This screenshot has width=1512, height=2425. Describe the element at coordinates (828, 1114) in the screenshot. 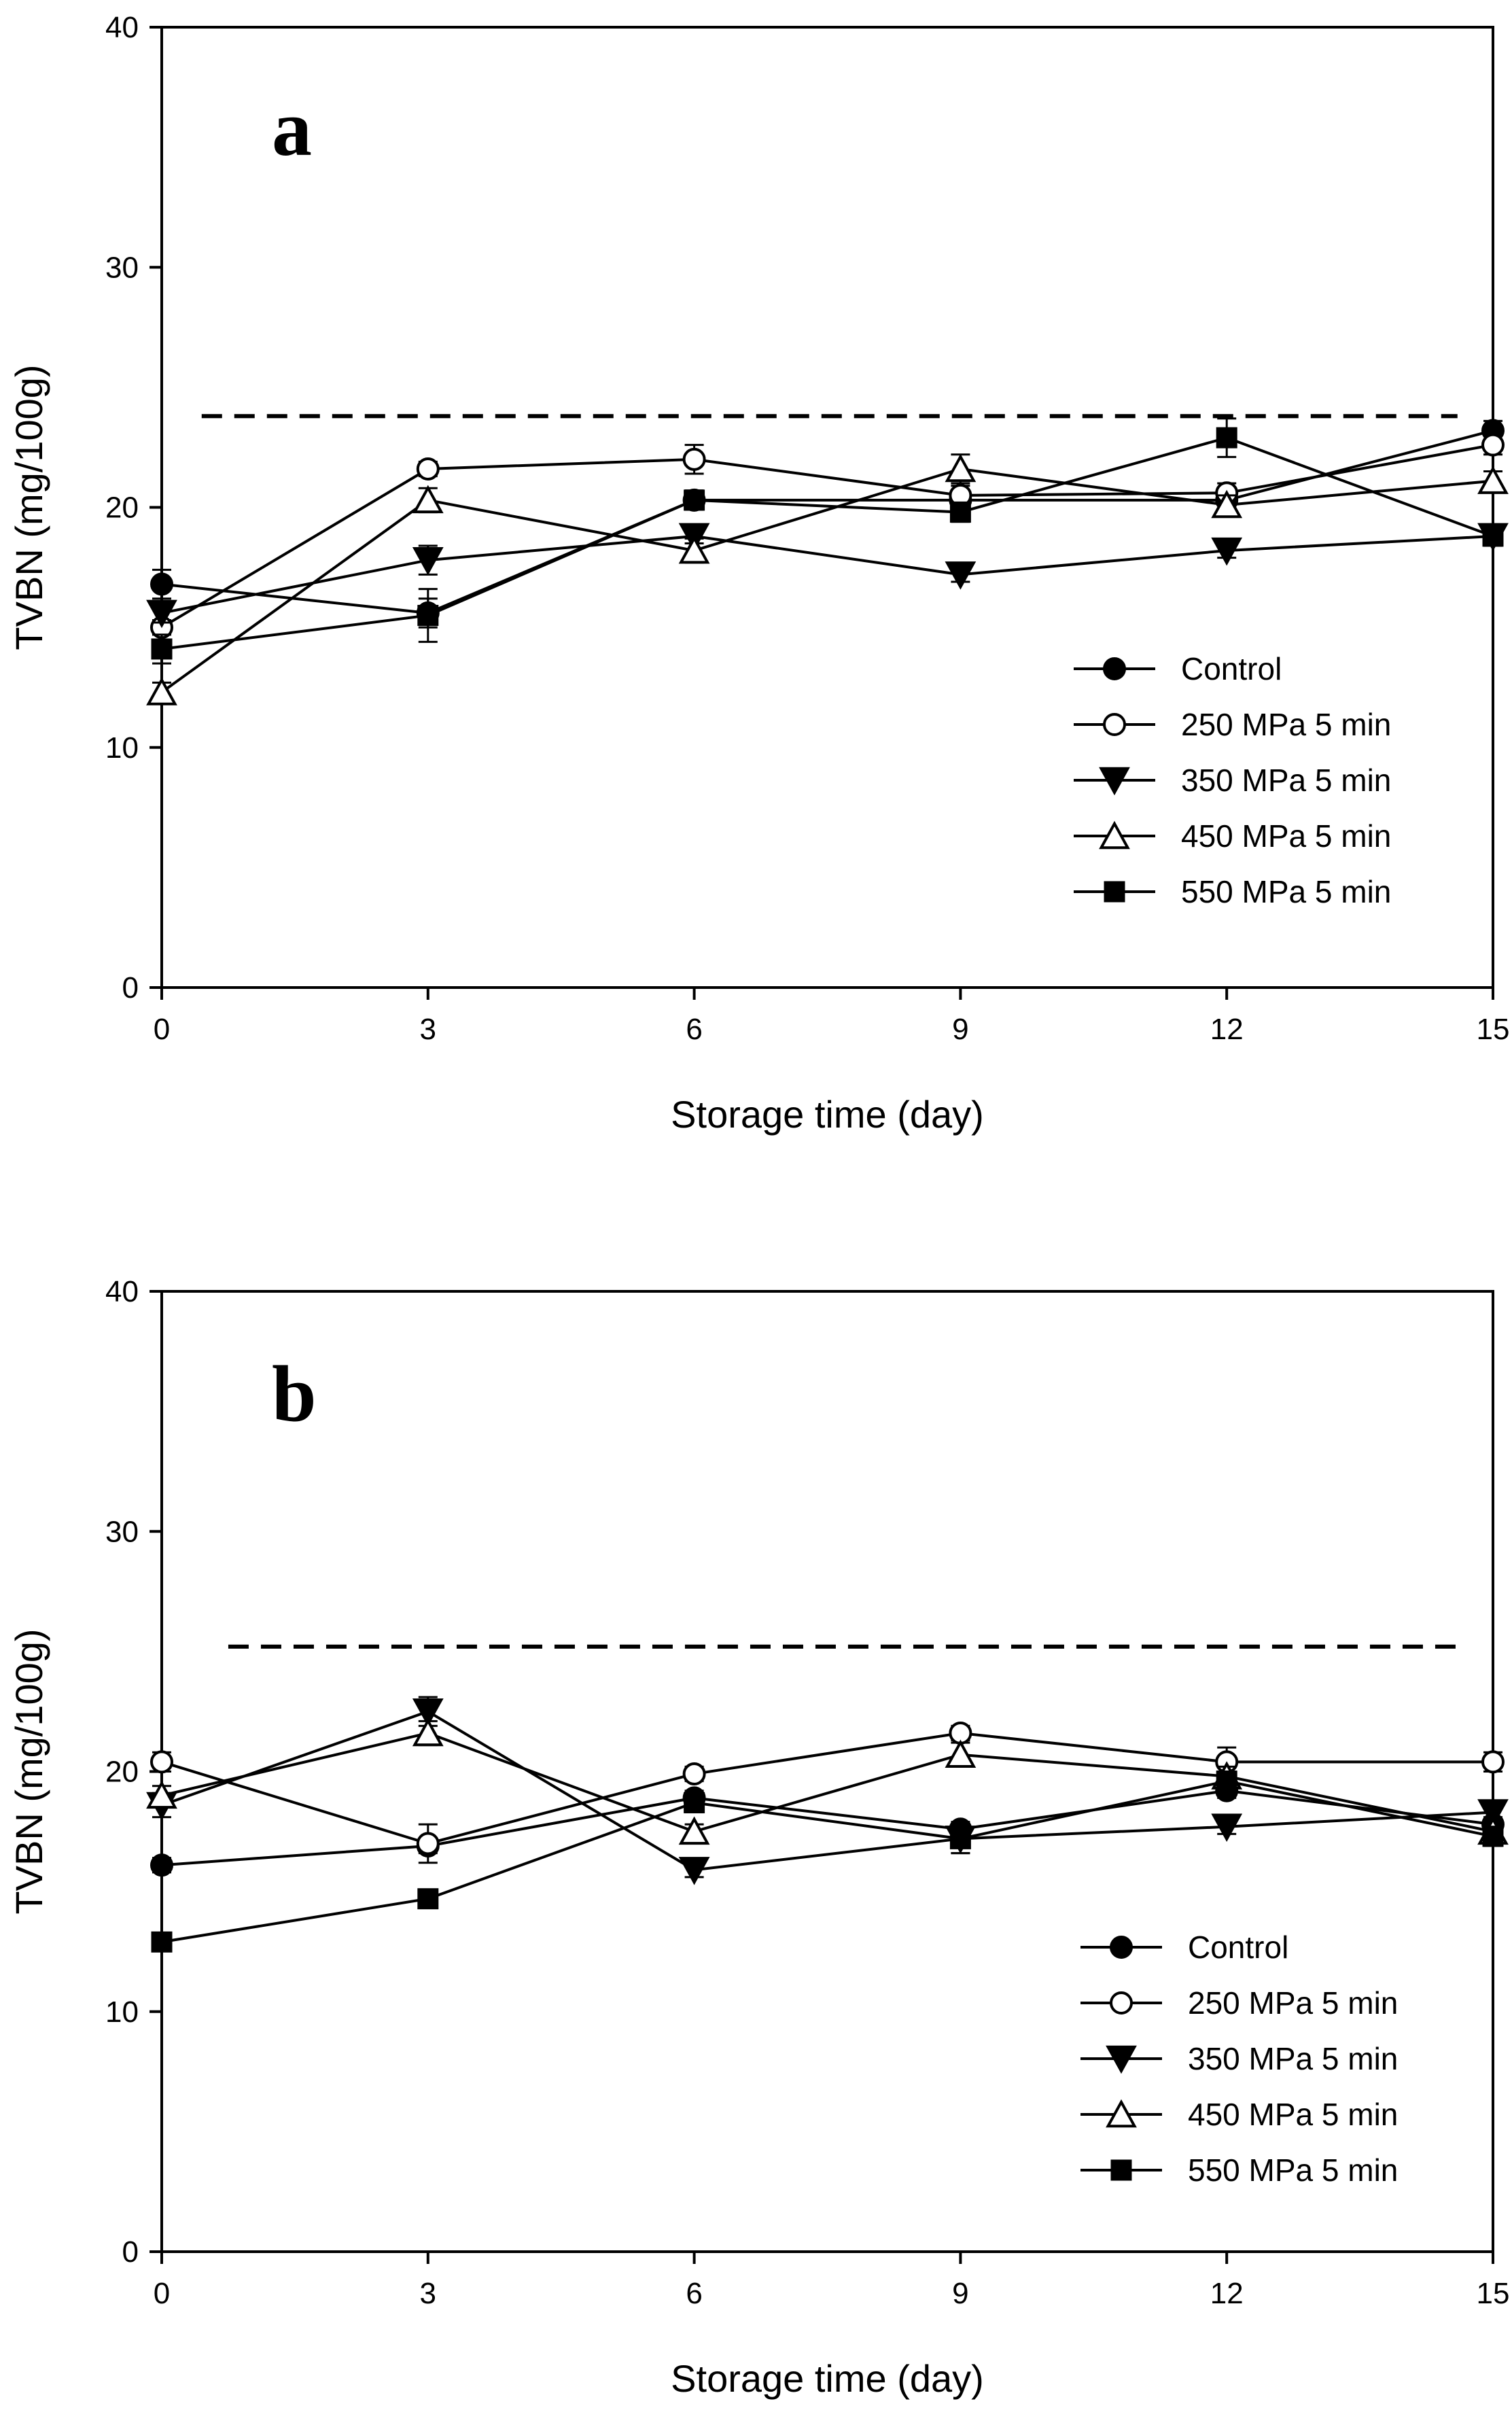

I see `x-axis-title: Storage time (day)` at that location.